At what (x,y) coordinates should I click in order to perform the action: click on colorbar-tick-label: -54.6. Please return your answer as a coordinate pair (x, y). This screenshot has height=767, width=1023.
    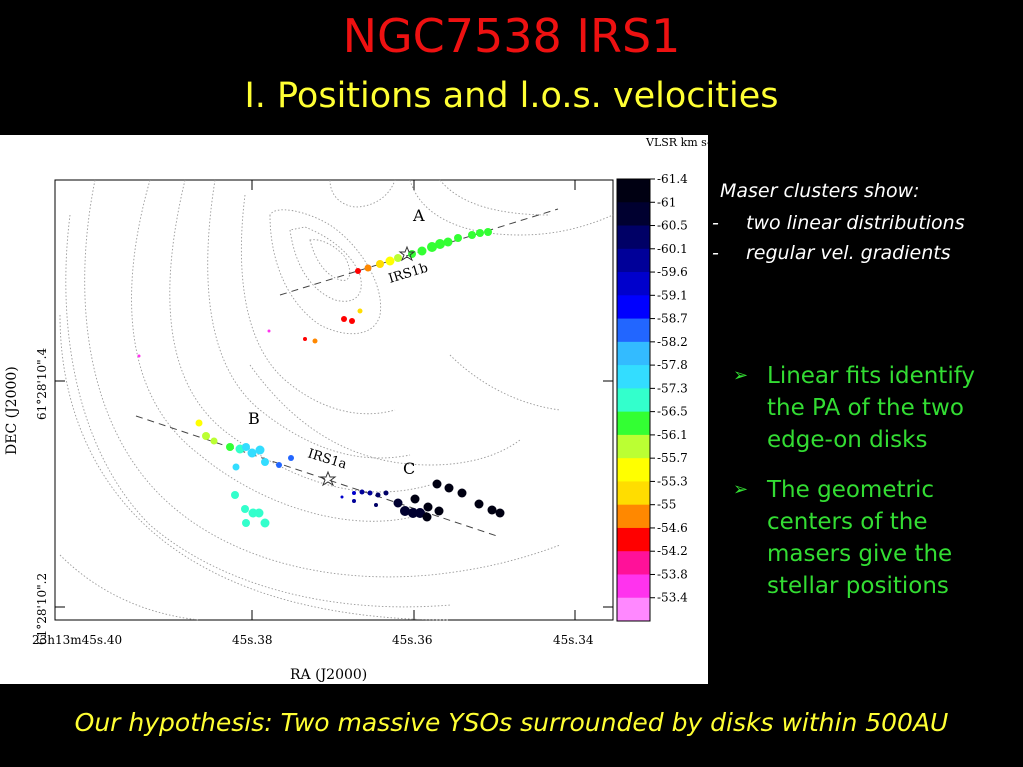
    Looking at the image, I should click on (672, 528).